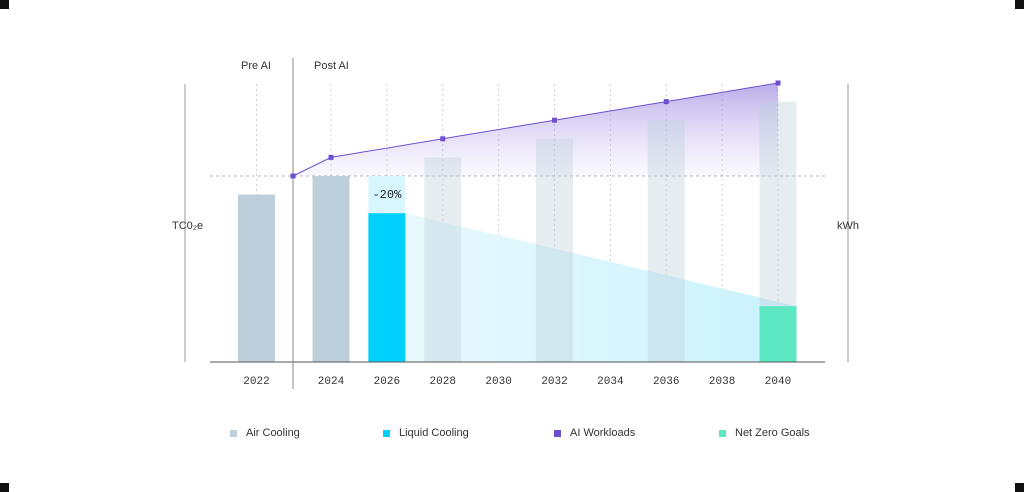 The height and width of the screenshot is (492, 1024). I want to click on ai-workloads-point-2028, so click(443, 139).